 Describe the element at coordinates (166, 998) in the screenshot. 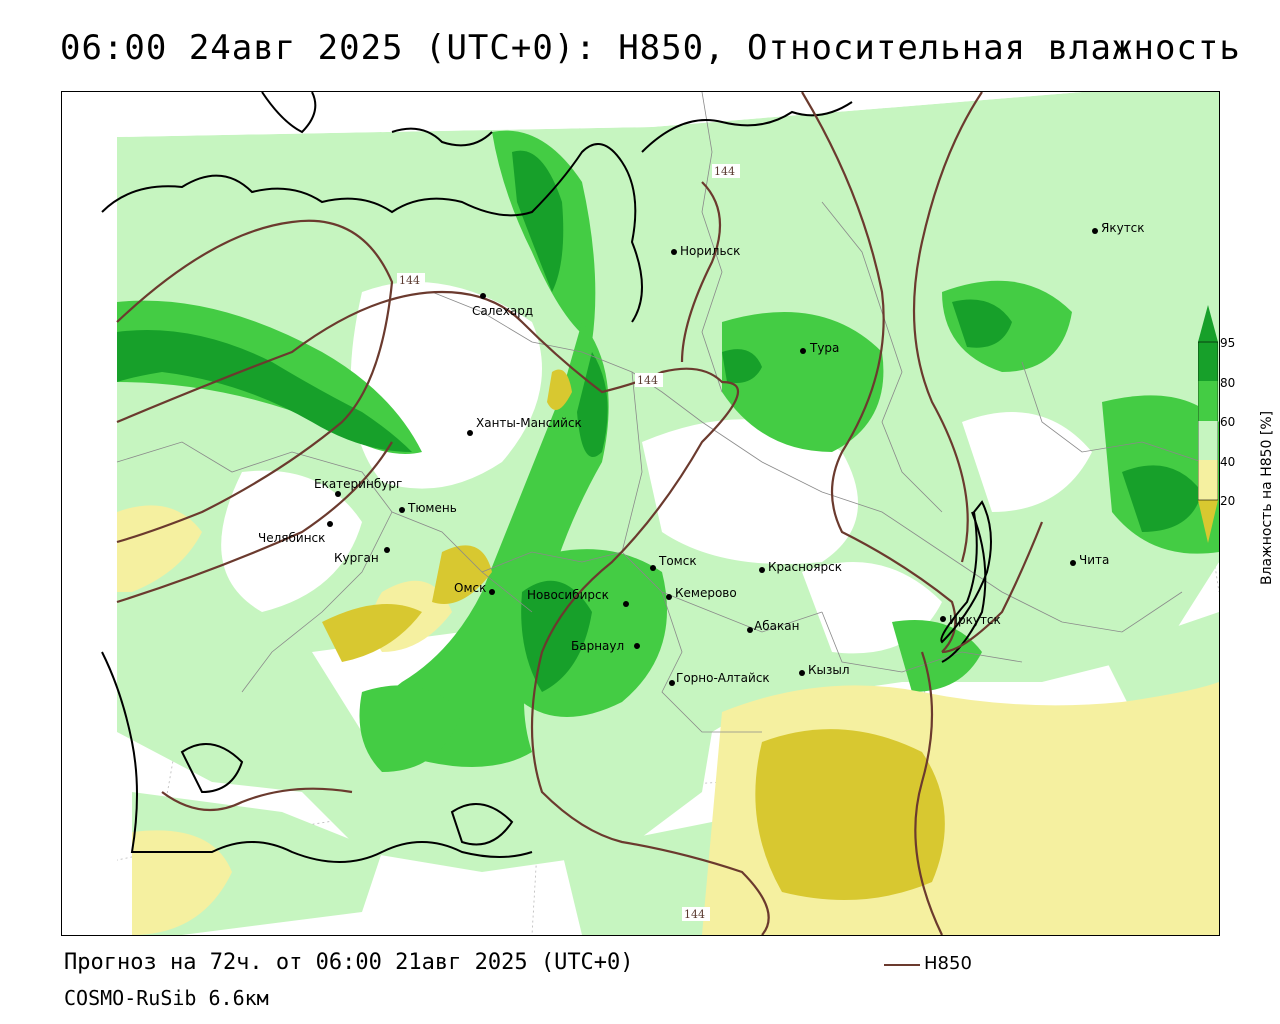

I see `model-name: COSMO-RuSib 6.6км` at that location.